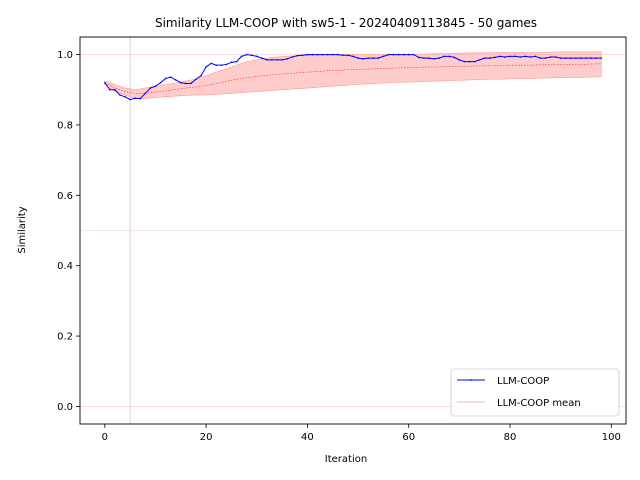  Describe the element at coordinates (105, 437) in the screenshot. I see `x-tick-label-0: 0` at that location.